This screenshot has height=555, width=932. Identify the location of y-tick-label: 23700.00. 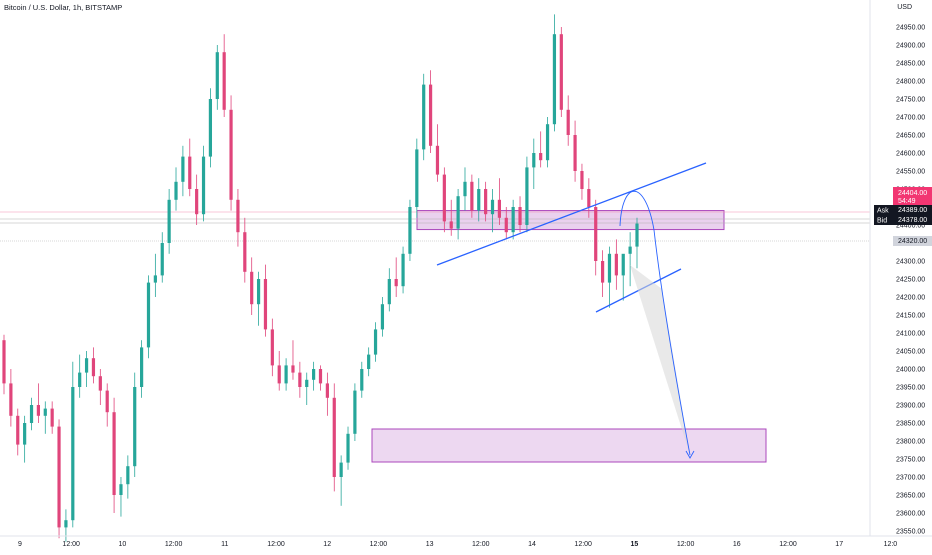
(910, 478).